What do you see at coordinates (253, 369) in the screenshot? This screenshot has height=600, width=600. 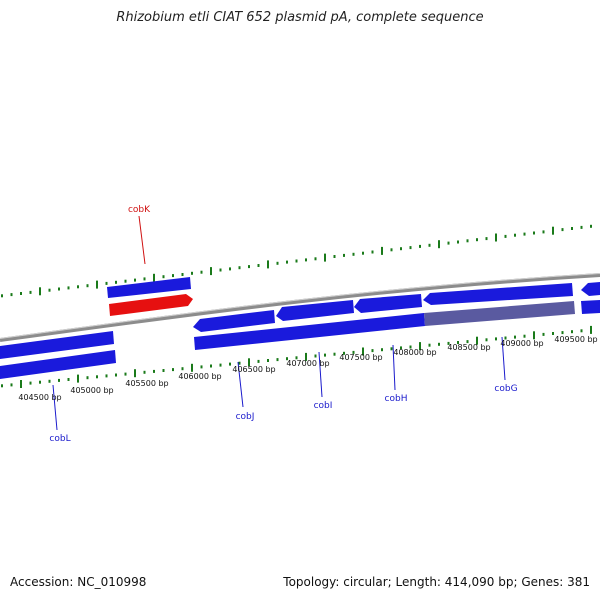 I see `tick-label: 406500 bp` at bounding box center [253, 369].